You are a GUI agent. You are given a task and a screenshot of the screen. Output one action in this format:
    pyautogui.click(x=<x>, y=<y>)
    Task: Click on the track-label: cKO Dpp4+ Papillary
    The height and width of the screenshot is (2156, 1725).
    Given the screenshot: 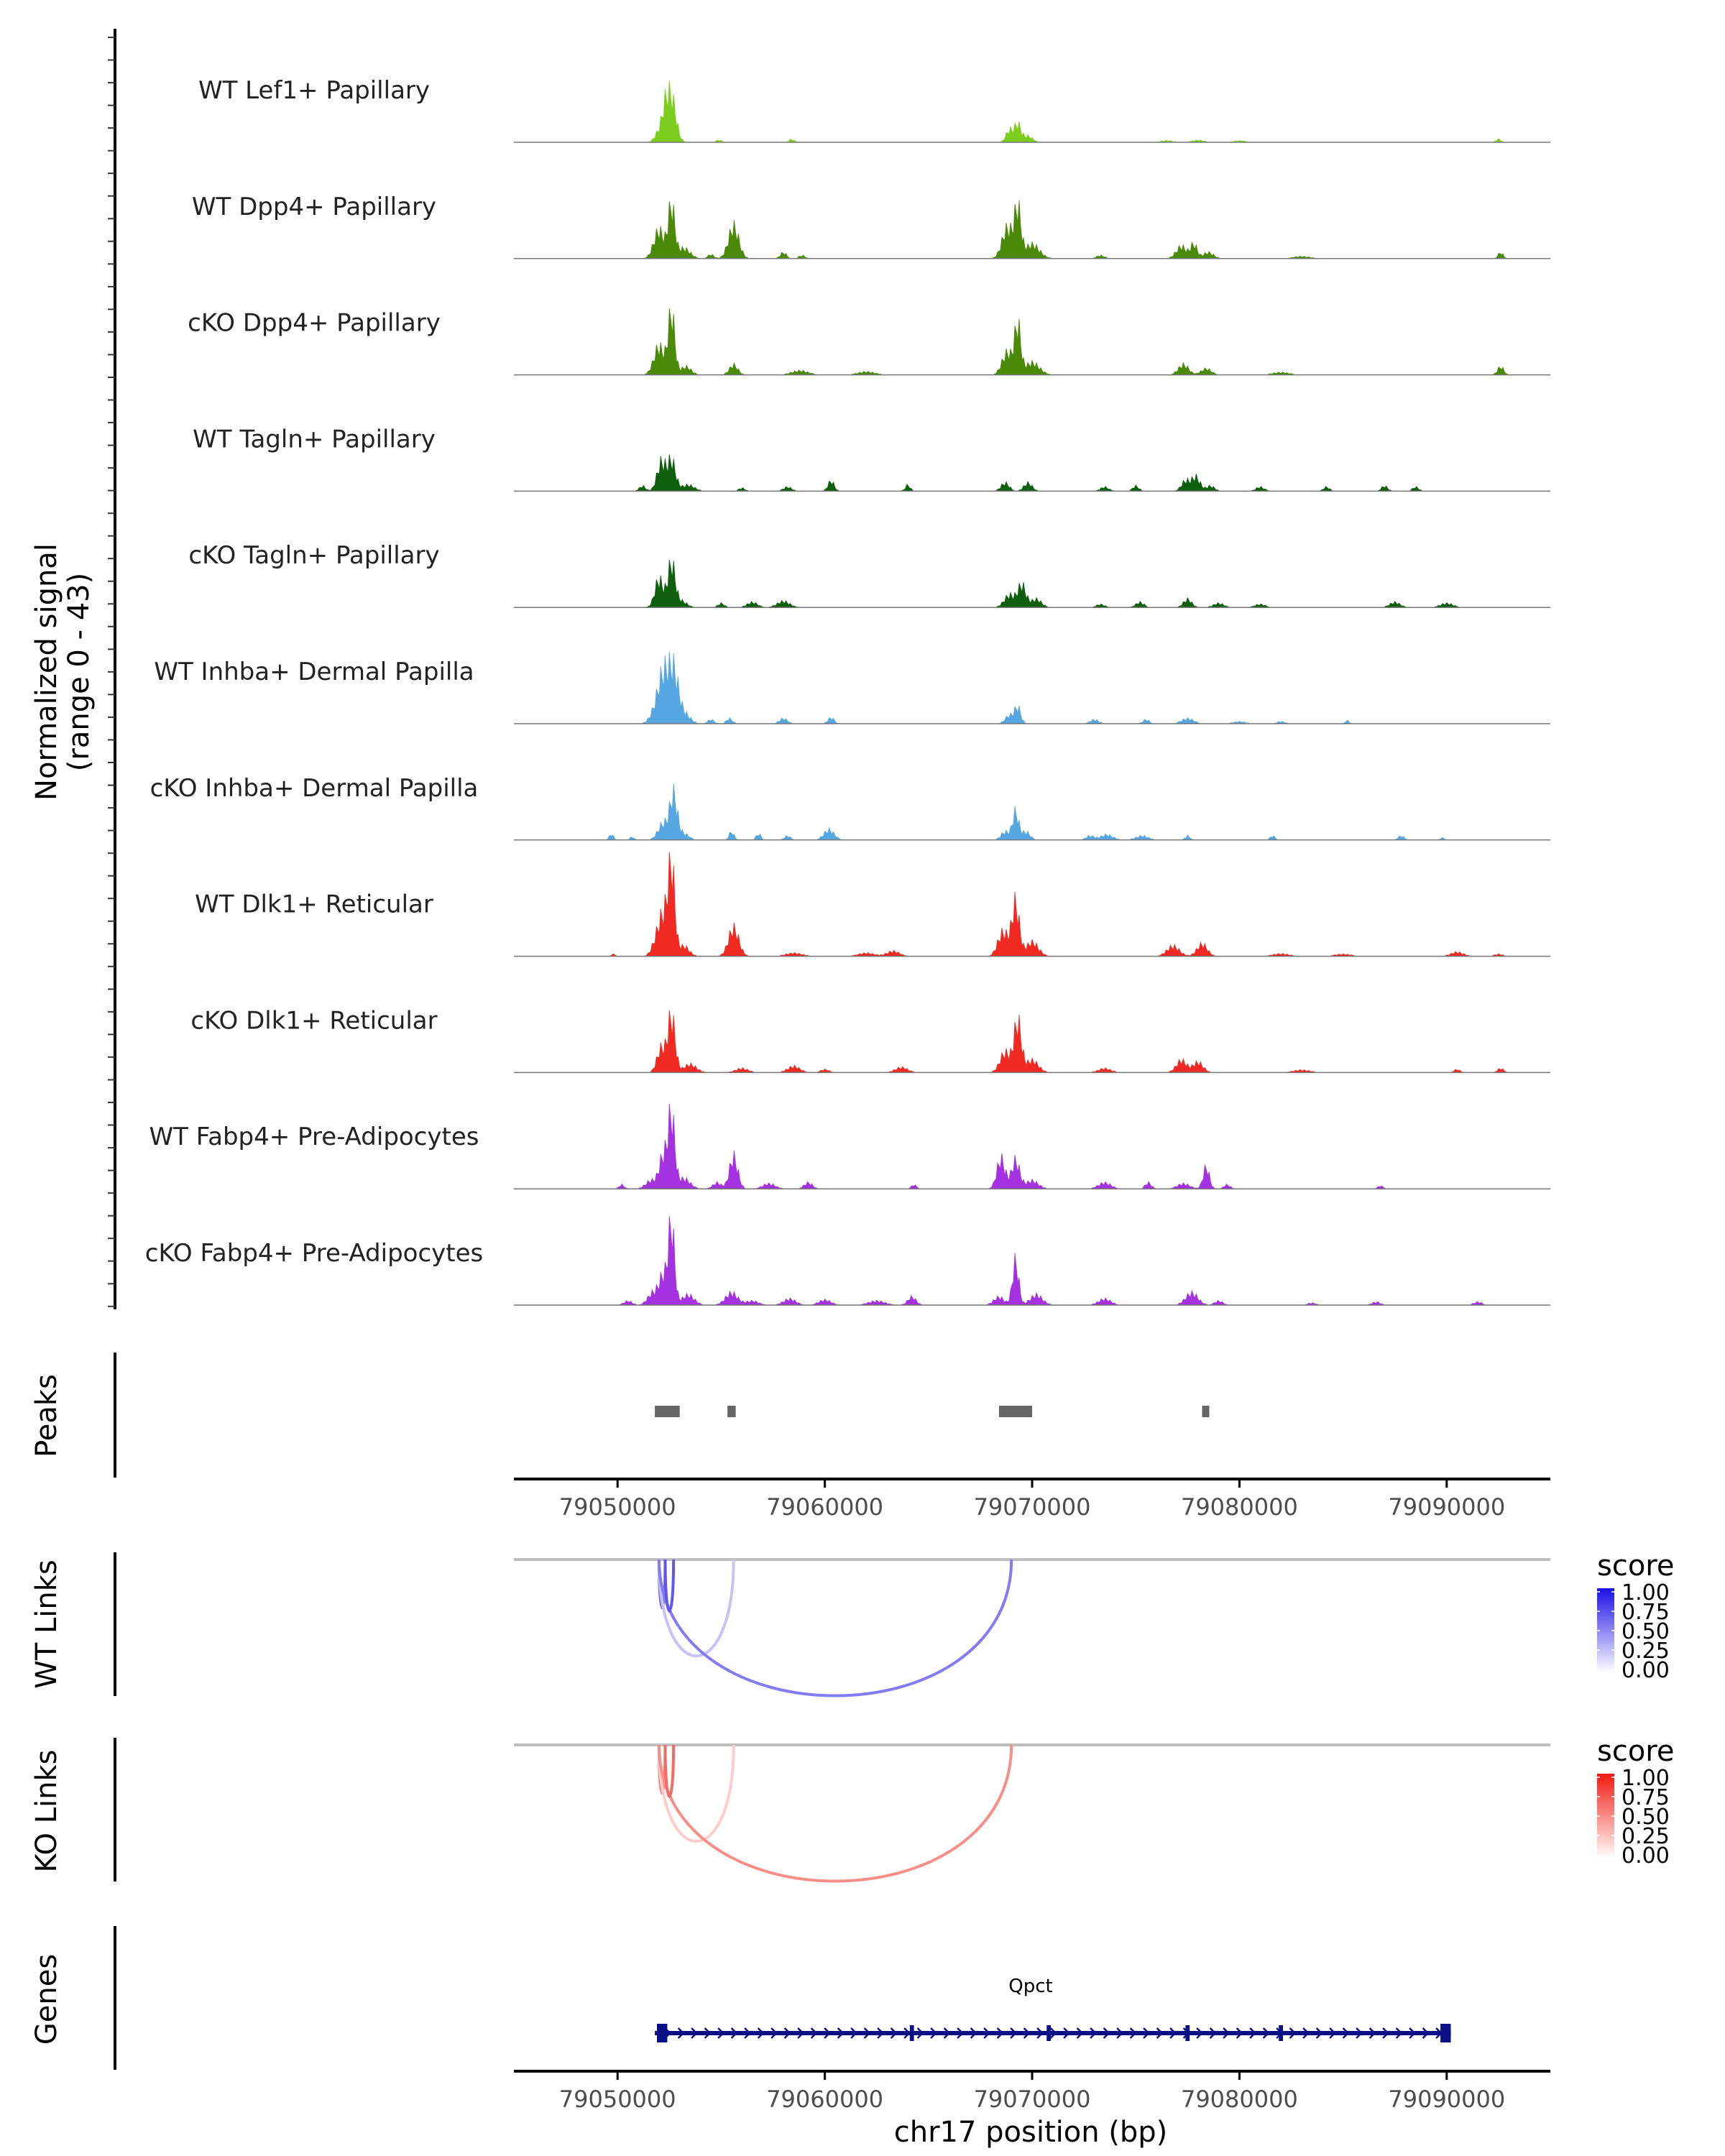 What is the action you would take?
    pyautogui.click(x=314, y=323)
    